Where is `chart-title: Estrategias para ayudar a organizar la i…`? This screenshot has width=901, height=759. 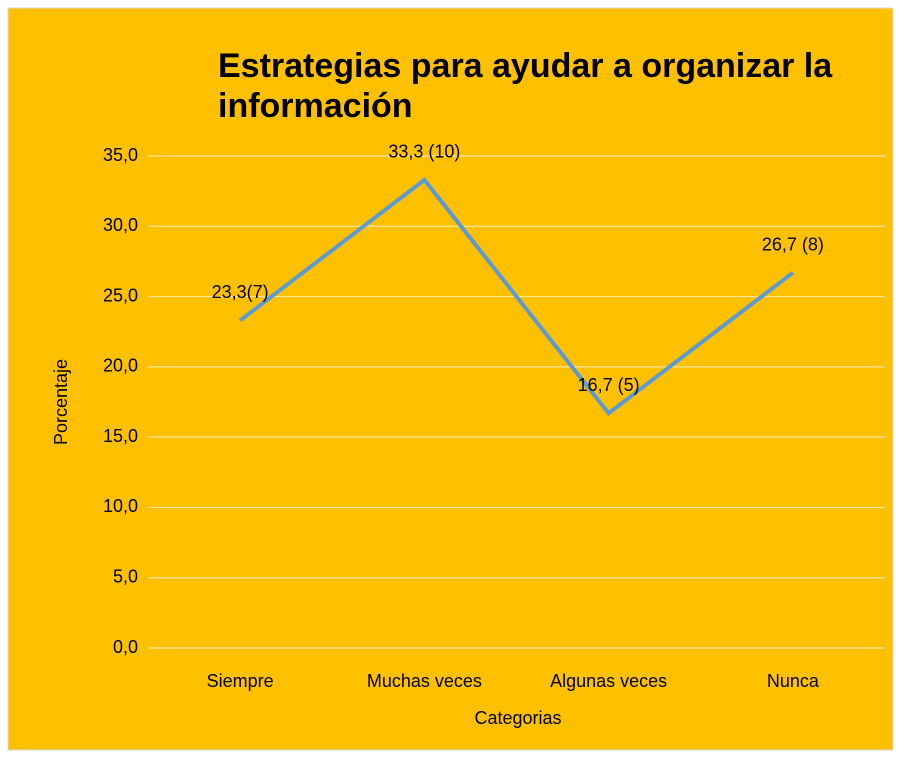
chart-title: Estrategias para ayudar a organizar la i… is located at coordinates (525, 86).